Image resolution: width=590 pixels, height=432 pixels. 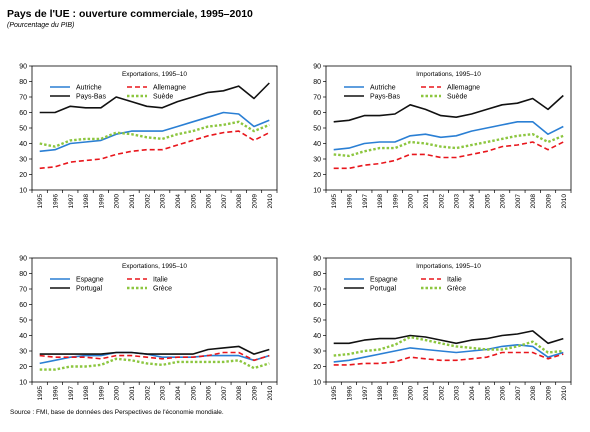 What do you see at coordinates (41, 25) in the screenshot?
I see `figure-subtitle: (Pourcentage du PIB)` at bounding box center [41, 25].